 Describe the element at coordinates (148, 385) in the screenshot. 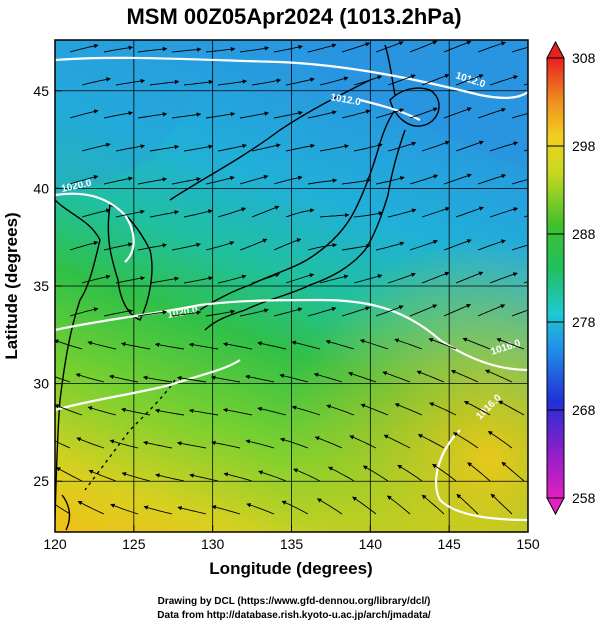

I see `isobar-south-west` at that location.